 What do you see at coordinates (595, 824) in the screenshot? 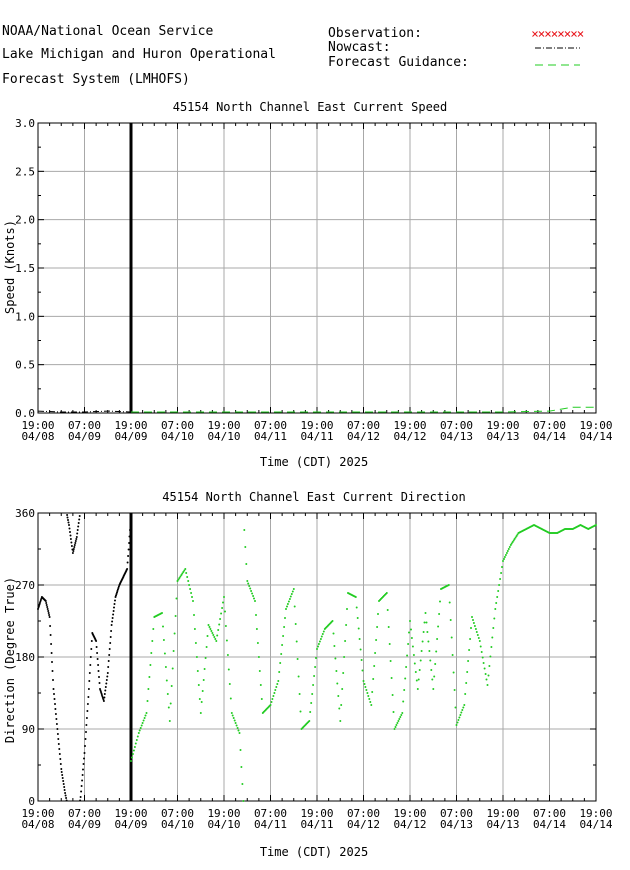
I see `direction-xtick-date: 04/14` at bounding box center [595, 824].